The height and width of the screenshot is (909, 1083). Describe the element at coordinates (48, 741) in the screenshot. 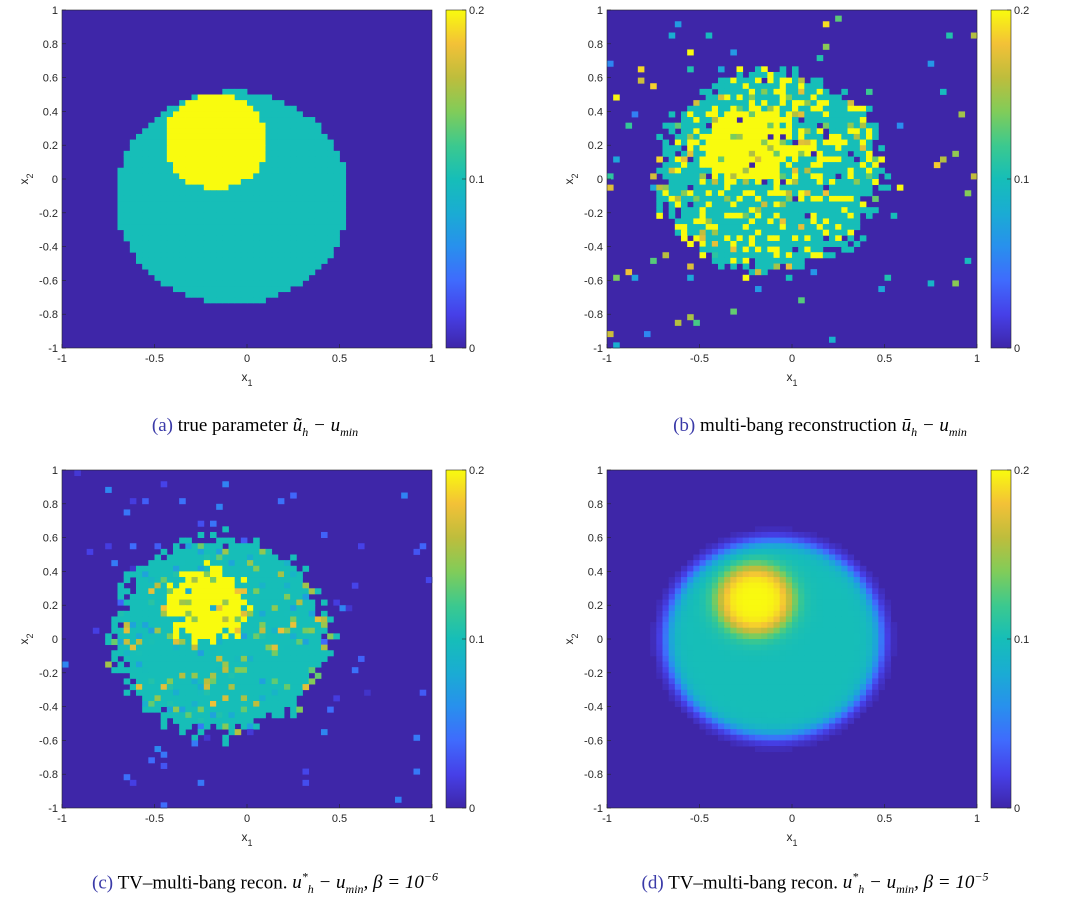

I see `y-tick-label: -0.6` at that location.